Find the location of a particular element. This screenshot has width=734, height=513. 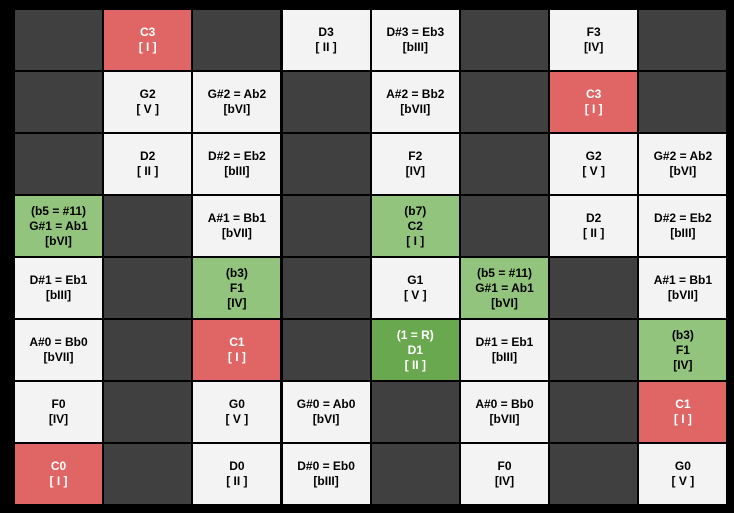

cell-label: F0 is located at coordinates (58, 404).